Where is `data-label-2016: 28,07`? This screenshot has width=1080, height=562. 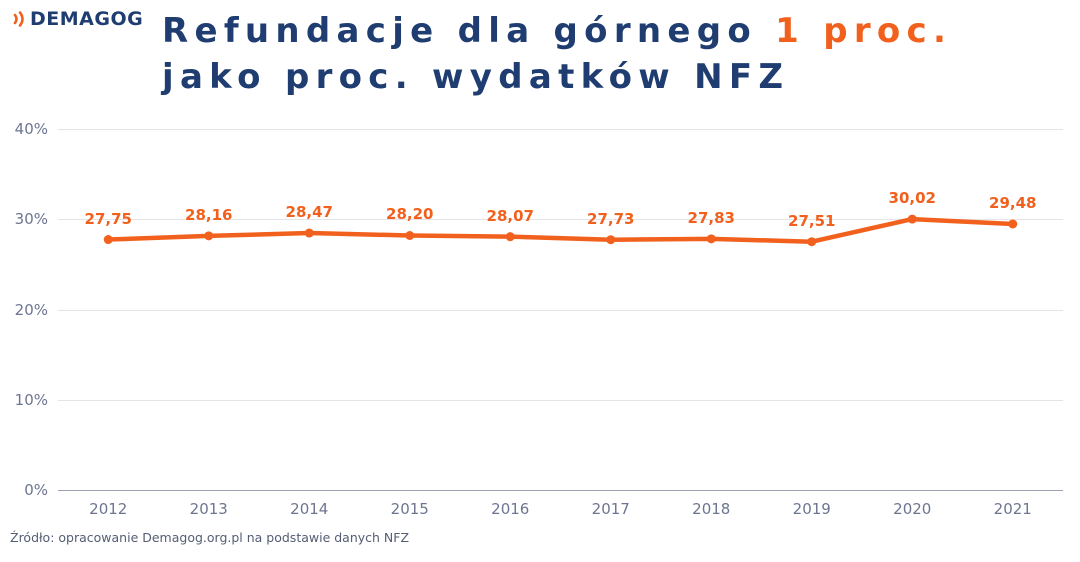 data-label-2016: 28,07 is located at coordinates (510, 215).